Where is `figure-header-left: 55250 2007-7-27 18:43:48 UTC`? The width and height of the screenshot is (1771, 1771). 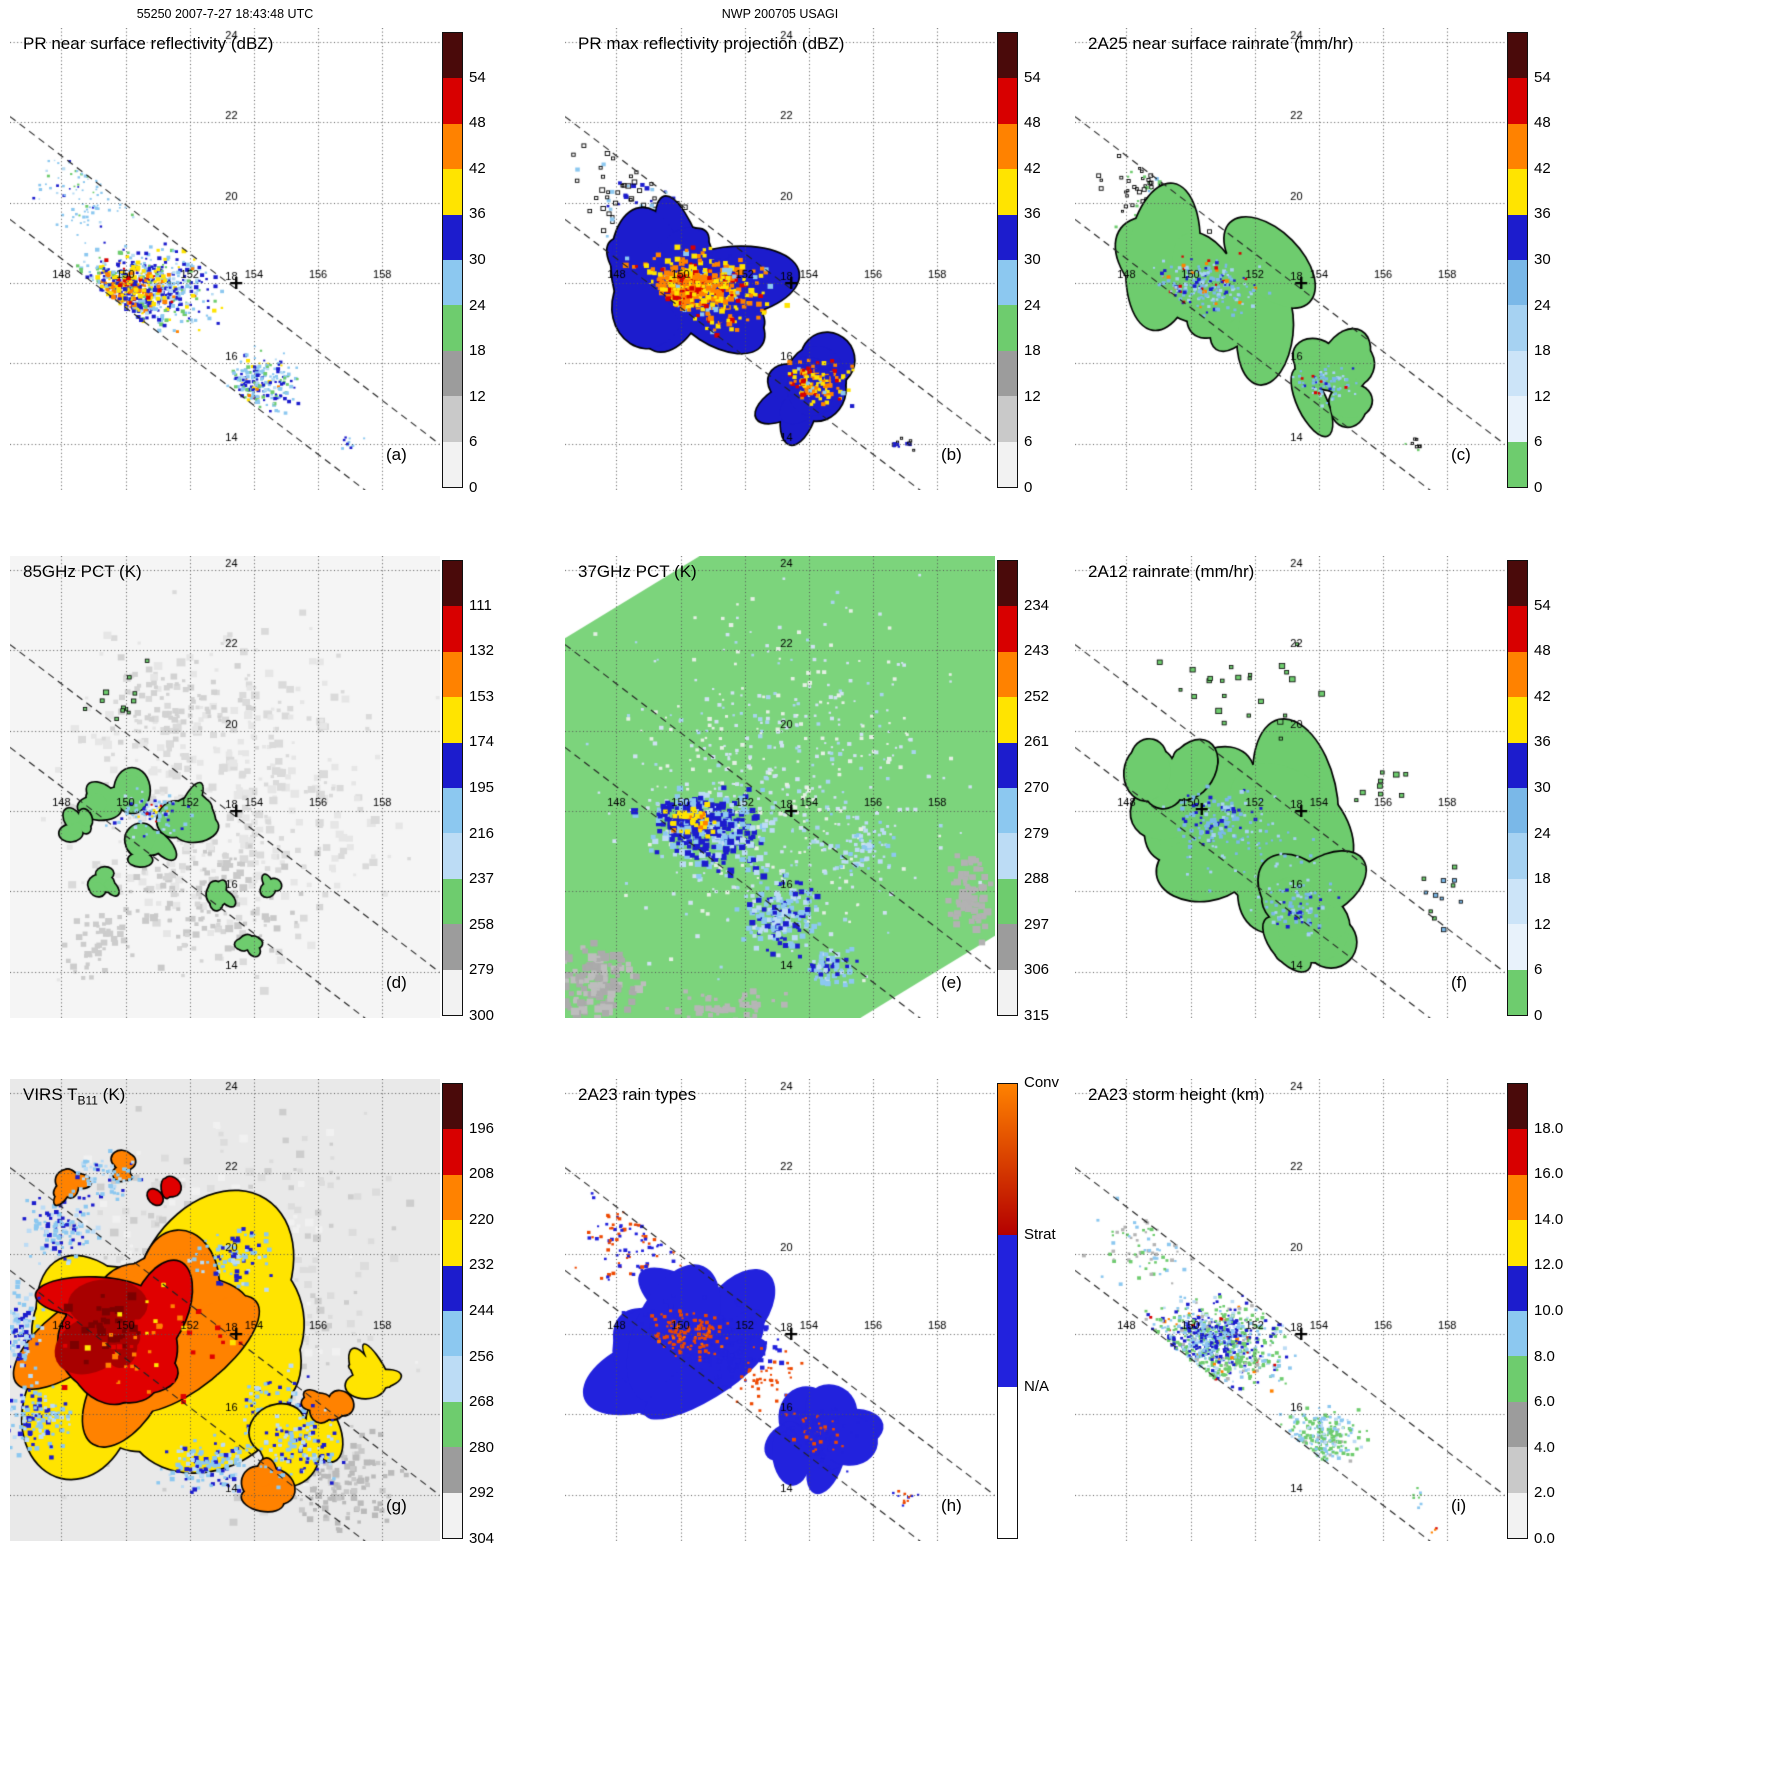
figure-header-left: 55250 2007-7-27 18:43:48 UTC is located at coordinates (225, 14).